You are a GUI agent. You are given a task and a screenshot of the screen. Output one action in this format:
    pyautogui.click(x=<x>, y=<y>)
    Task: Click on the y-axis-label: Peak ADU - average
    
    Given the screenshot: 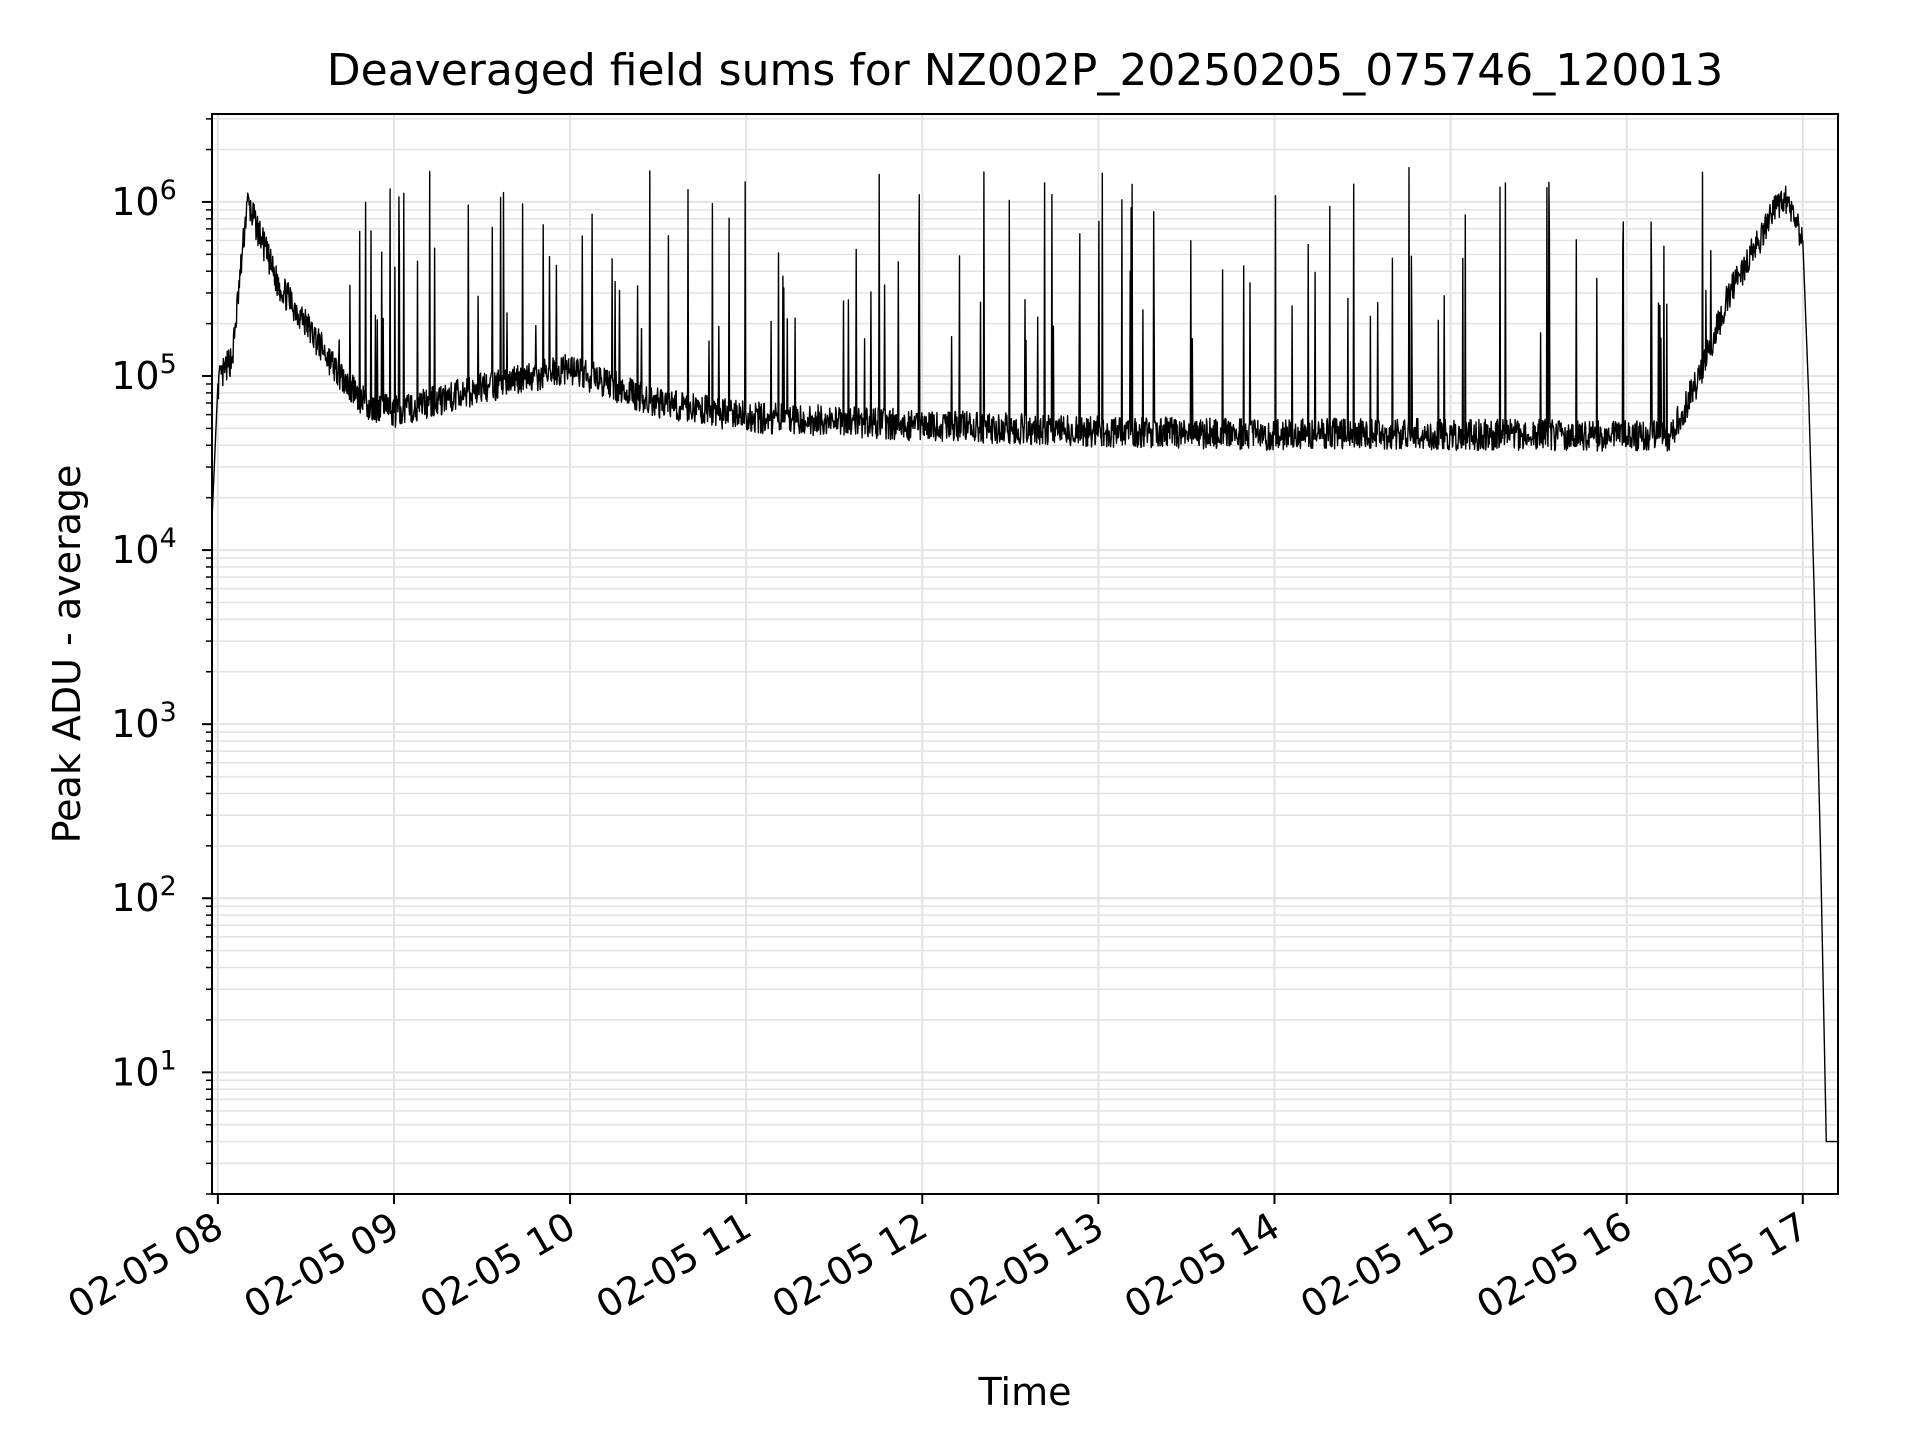 What is the action you would take?
    pyautogui.click(x=67, y=654)
    